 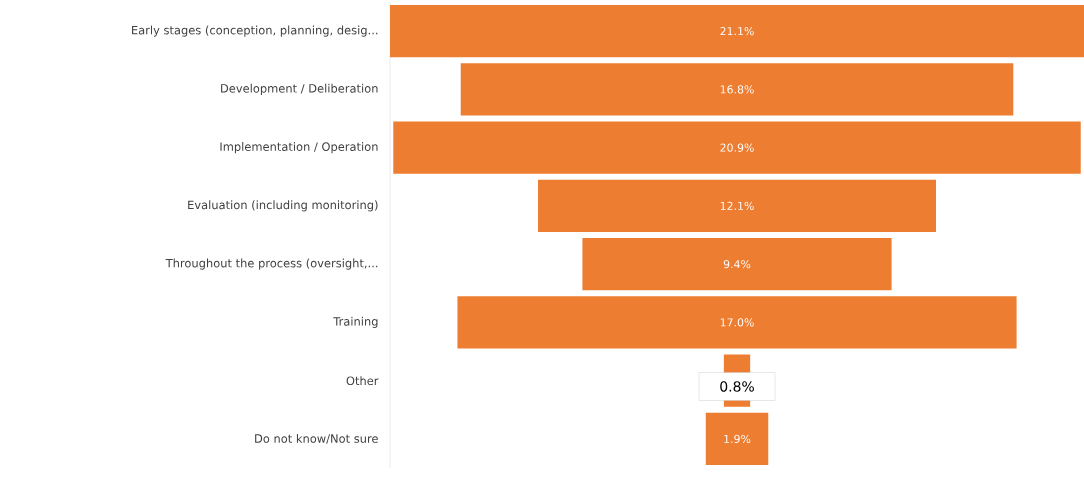 What do you see at coordinates (283, 206) in the screenshot?
I see `category-label: Evaluation (including monitoring)` at bounding box center [283, 206].